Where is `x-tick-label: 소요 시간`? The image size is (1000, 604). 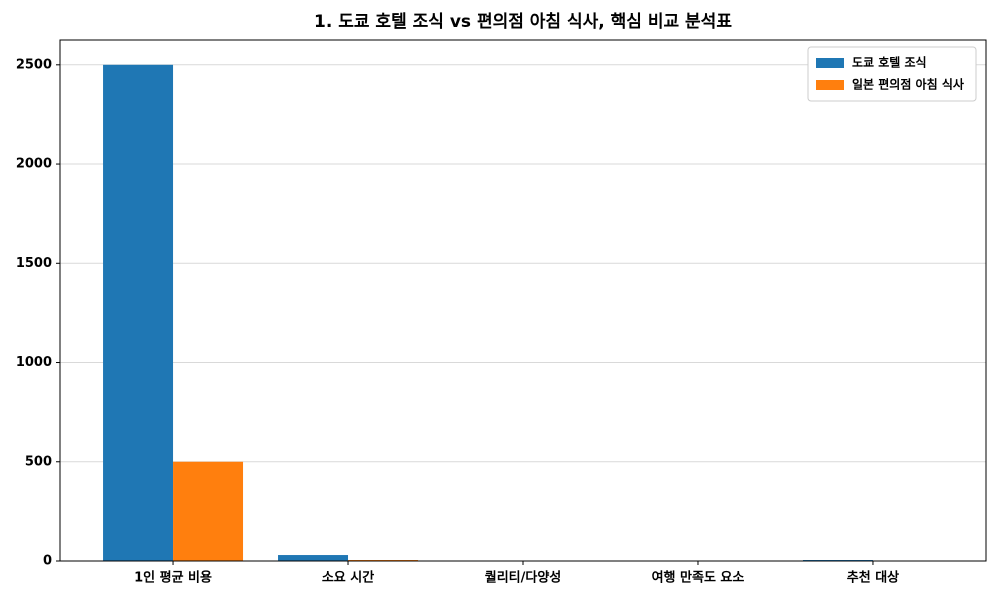
x-tick-label: 소요 시간 is located at coordinates (348, 578).